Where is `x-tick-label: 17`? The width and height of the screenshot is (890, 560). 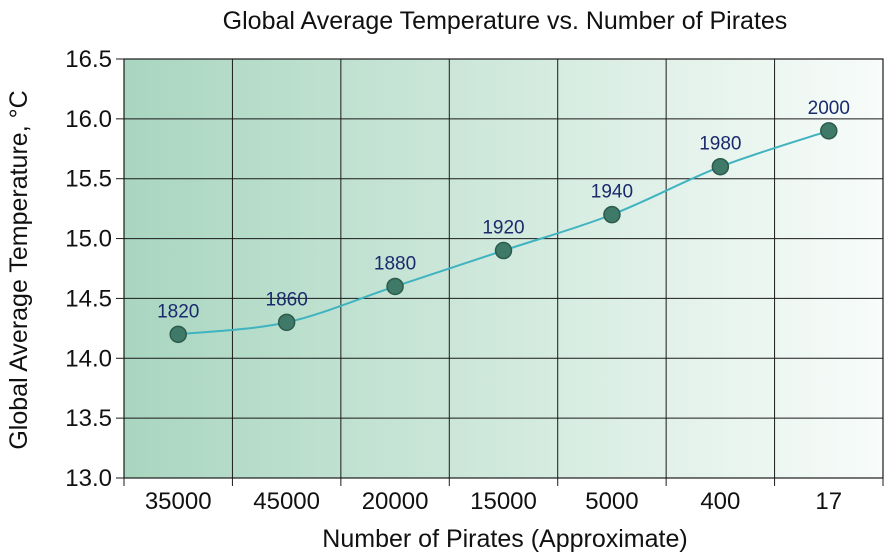
x-tick-label: 17 is located at coordinates (828, 501).